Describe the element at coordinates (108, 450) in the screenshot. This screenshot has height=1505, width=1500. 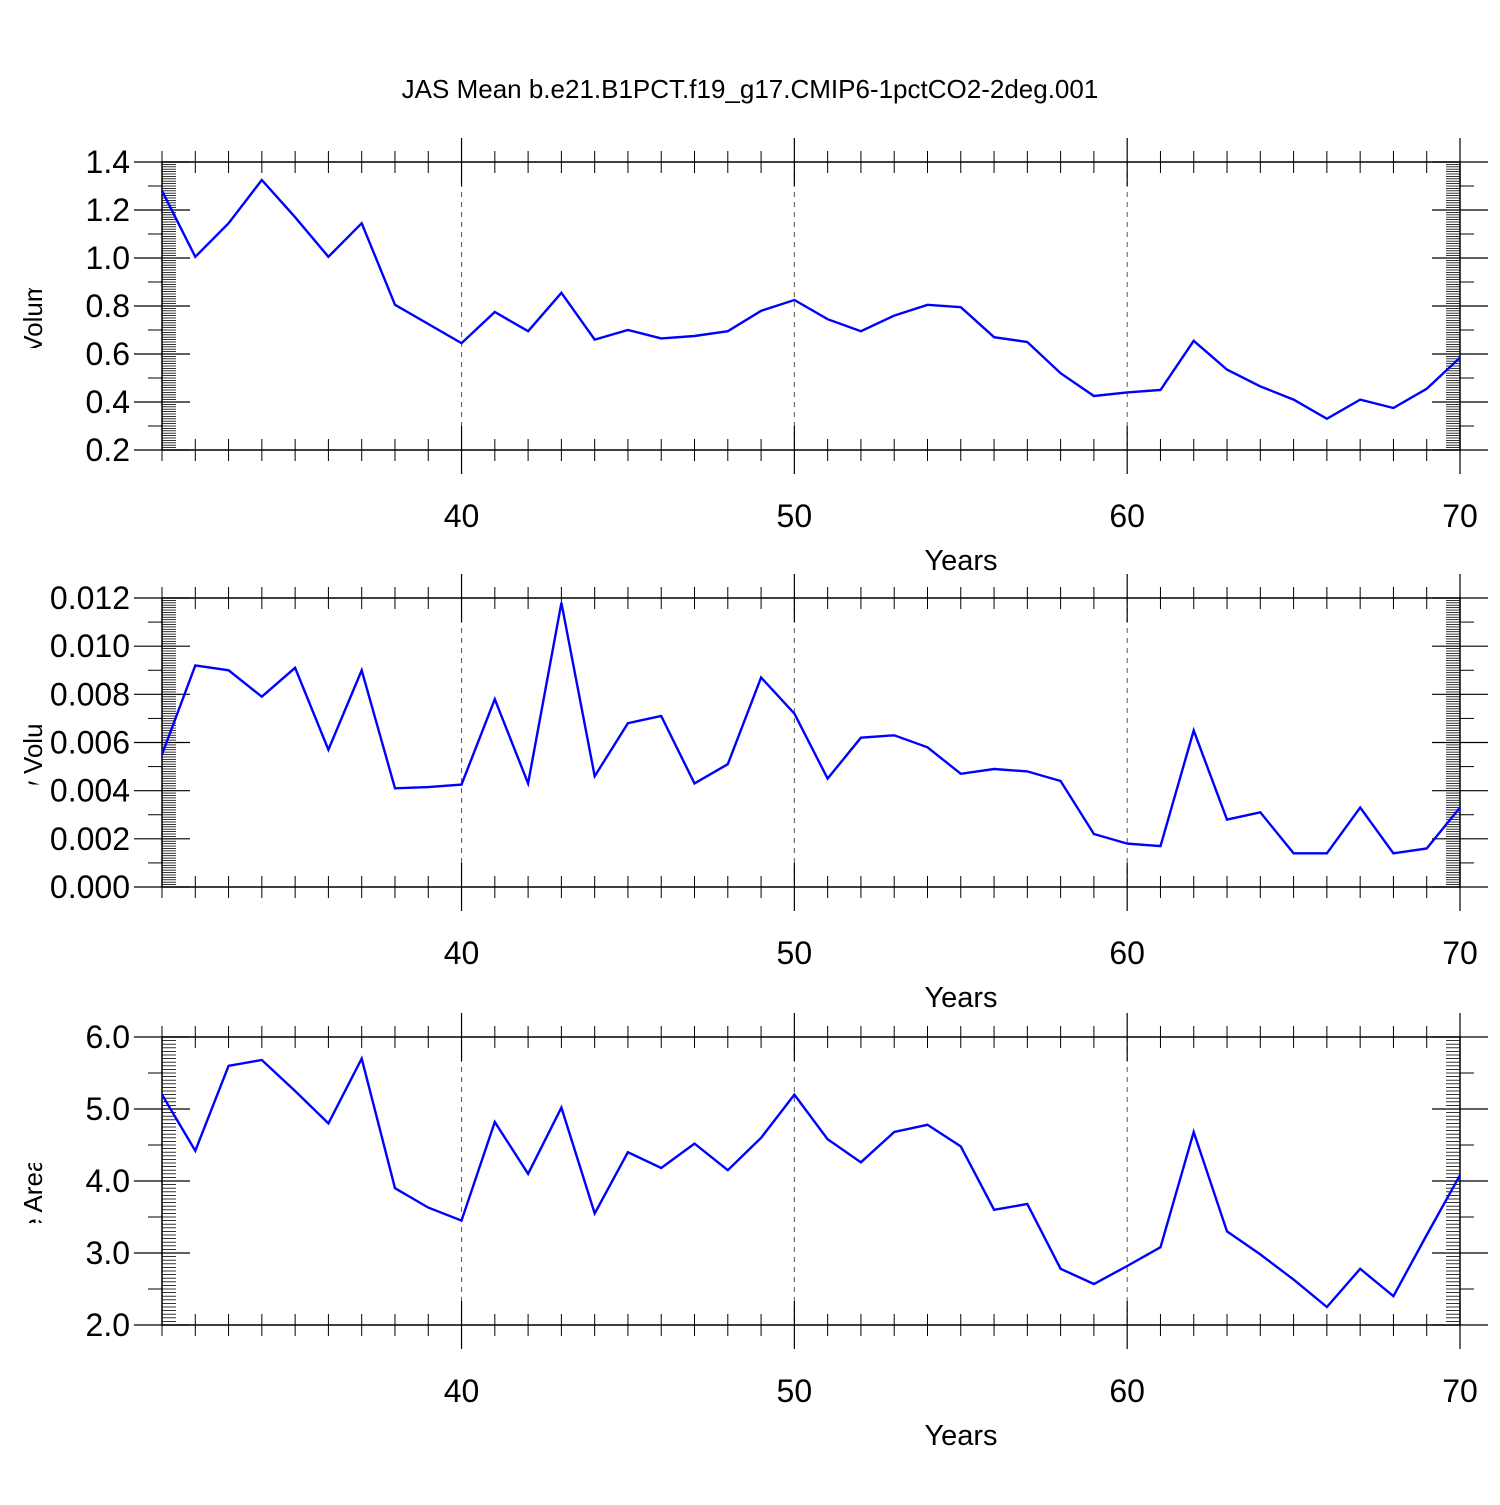
I see `y-tick-label: 0.2` at that location.